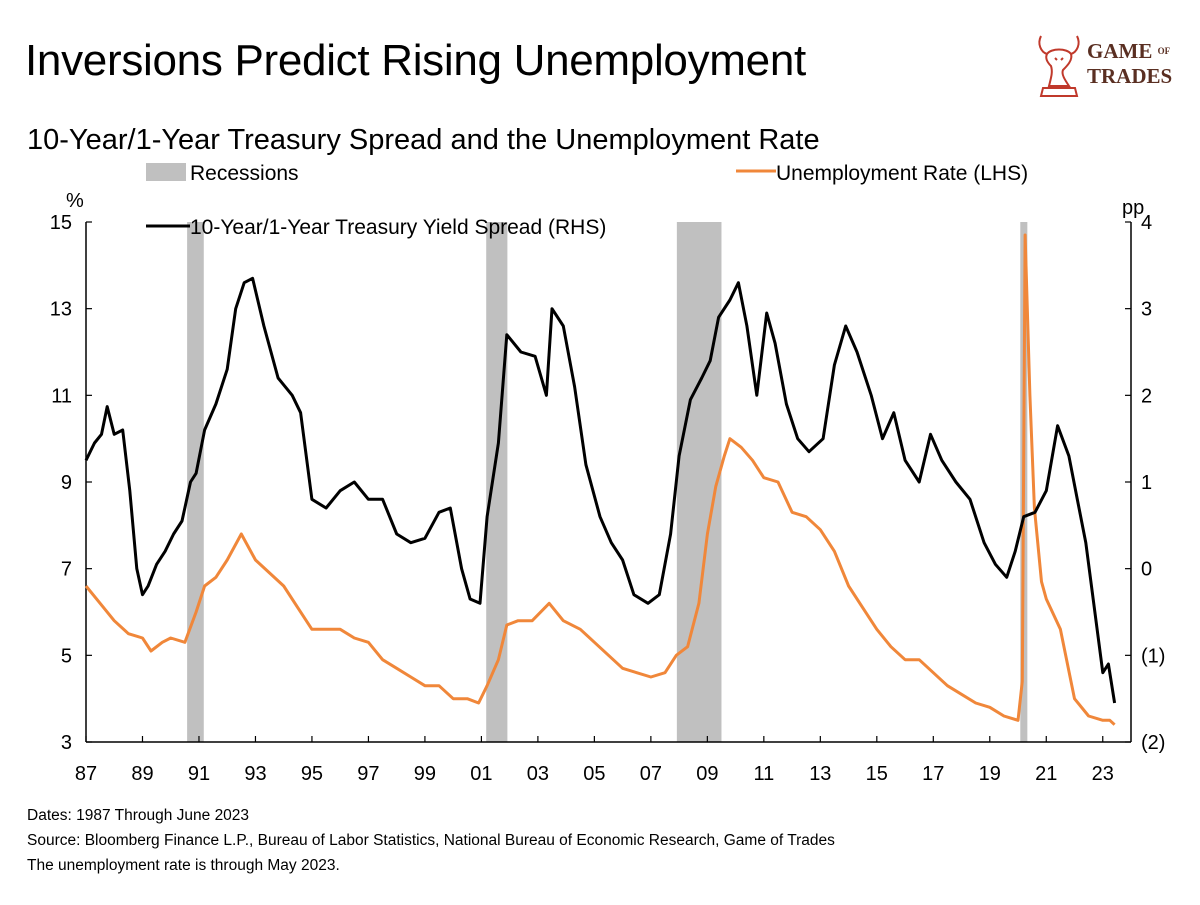 The width and height of the screenshot is (1200, 905). What do you see at coordinates (538, 774) in the screenshot?
I see `x-tick-label: 03` at bounding box center [538, 774].